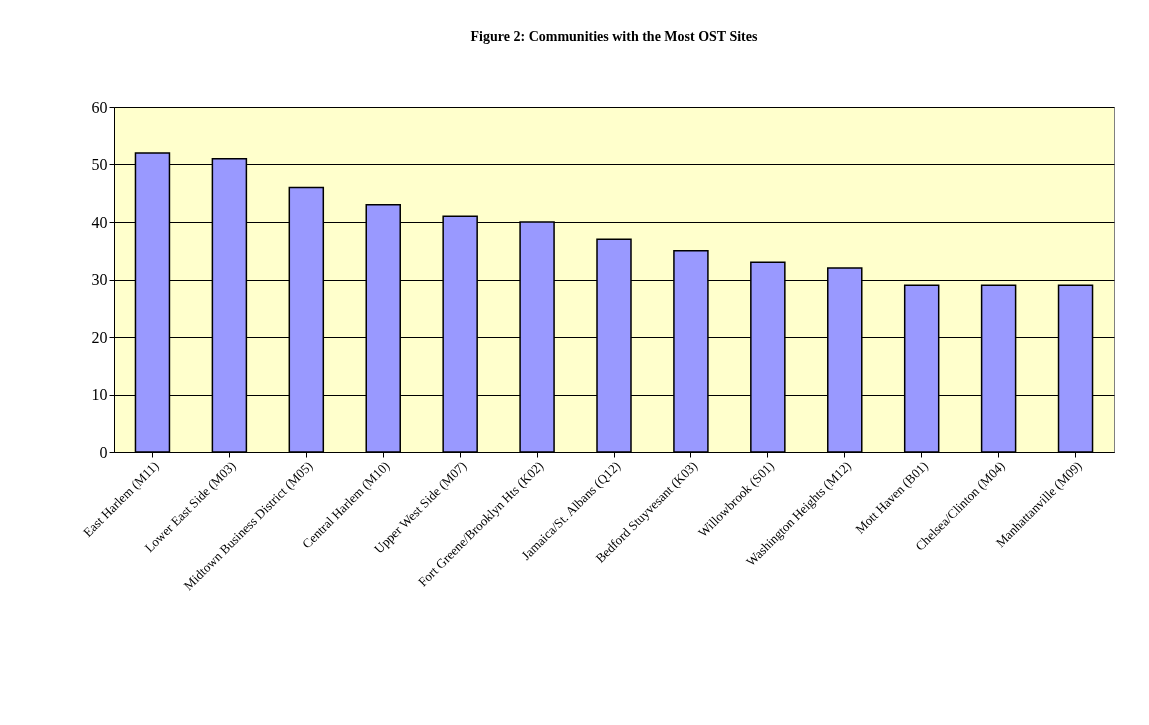  Describe the element at coordinates (99, 164) in the screenshot. I see `y-tick-label: 50` at that location.